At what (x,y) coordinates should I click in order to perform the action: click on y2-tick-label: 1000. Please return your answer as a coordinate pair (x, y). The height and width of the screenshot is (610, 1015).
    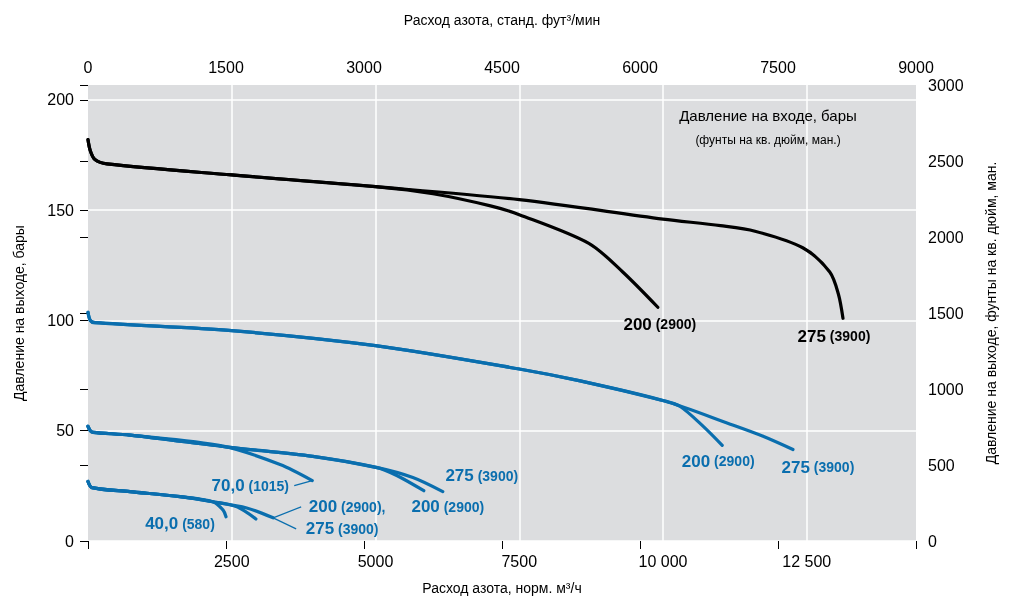
    Looking at the image, I should click on (946, 389).